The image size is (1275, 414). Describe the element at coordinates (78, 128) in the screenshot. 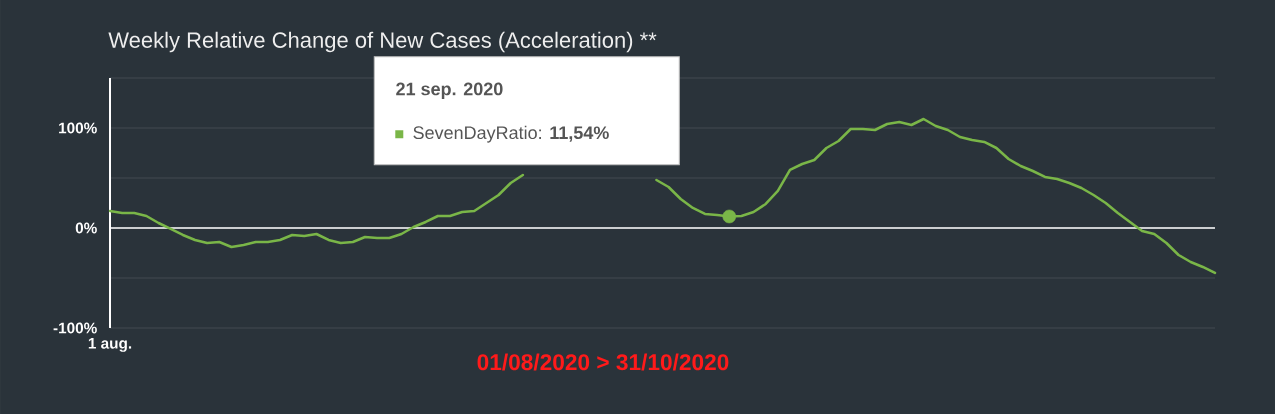

I see `y-tick-label: 100%` at that location.